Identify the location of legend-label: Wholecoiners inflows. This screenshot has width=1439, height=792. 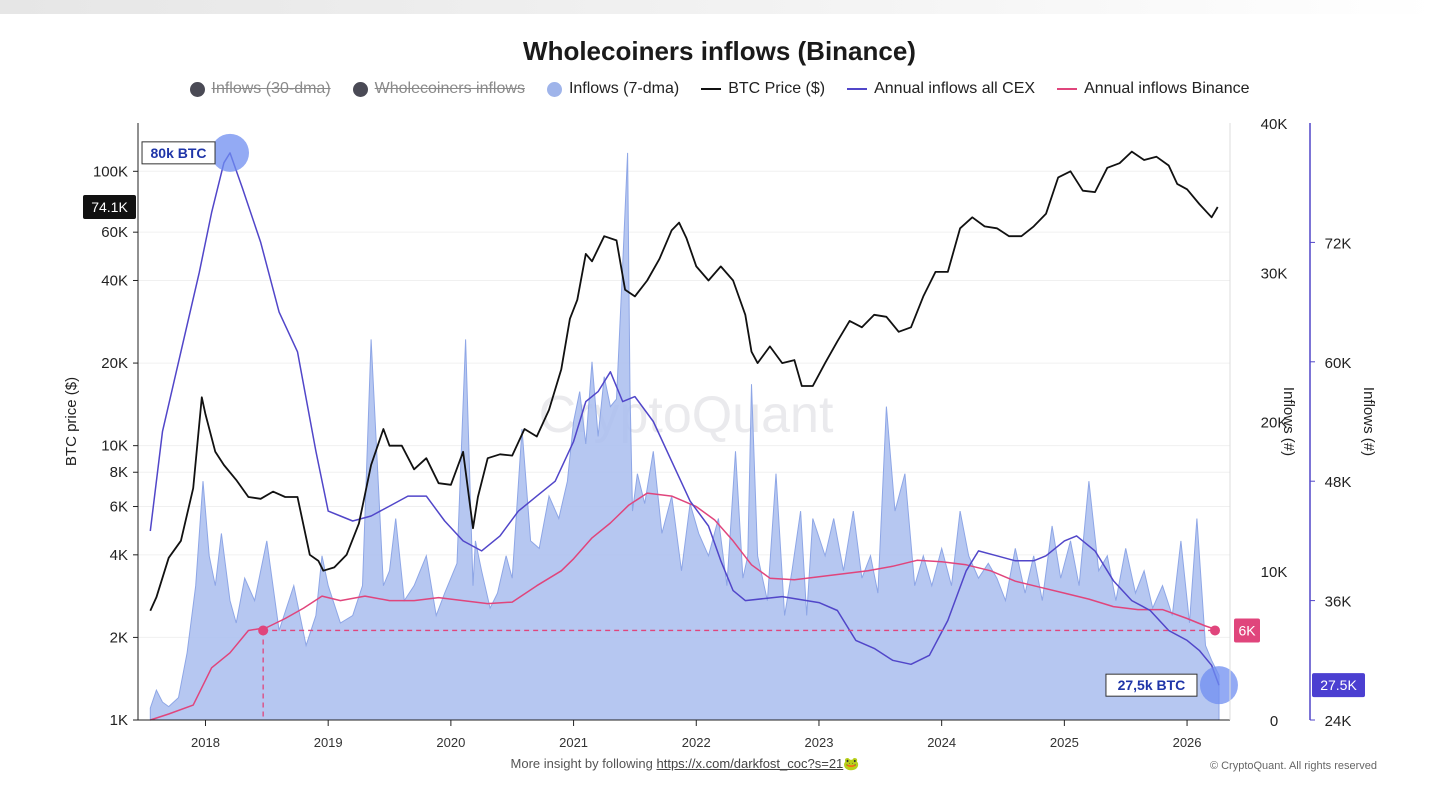
(449, 88).